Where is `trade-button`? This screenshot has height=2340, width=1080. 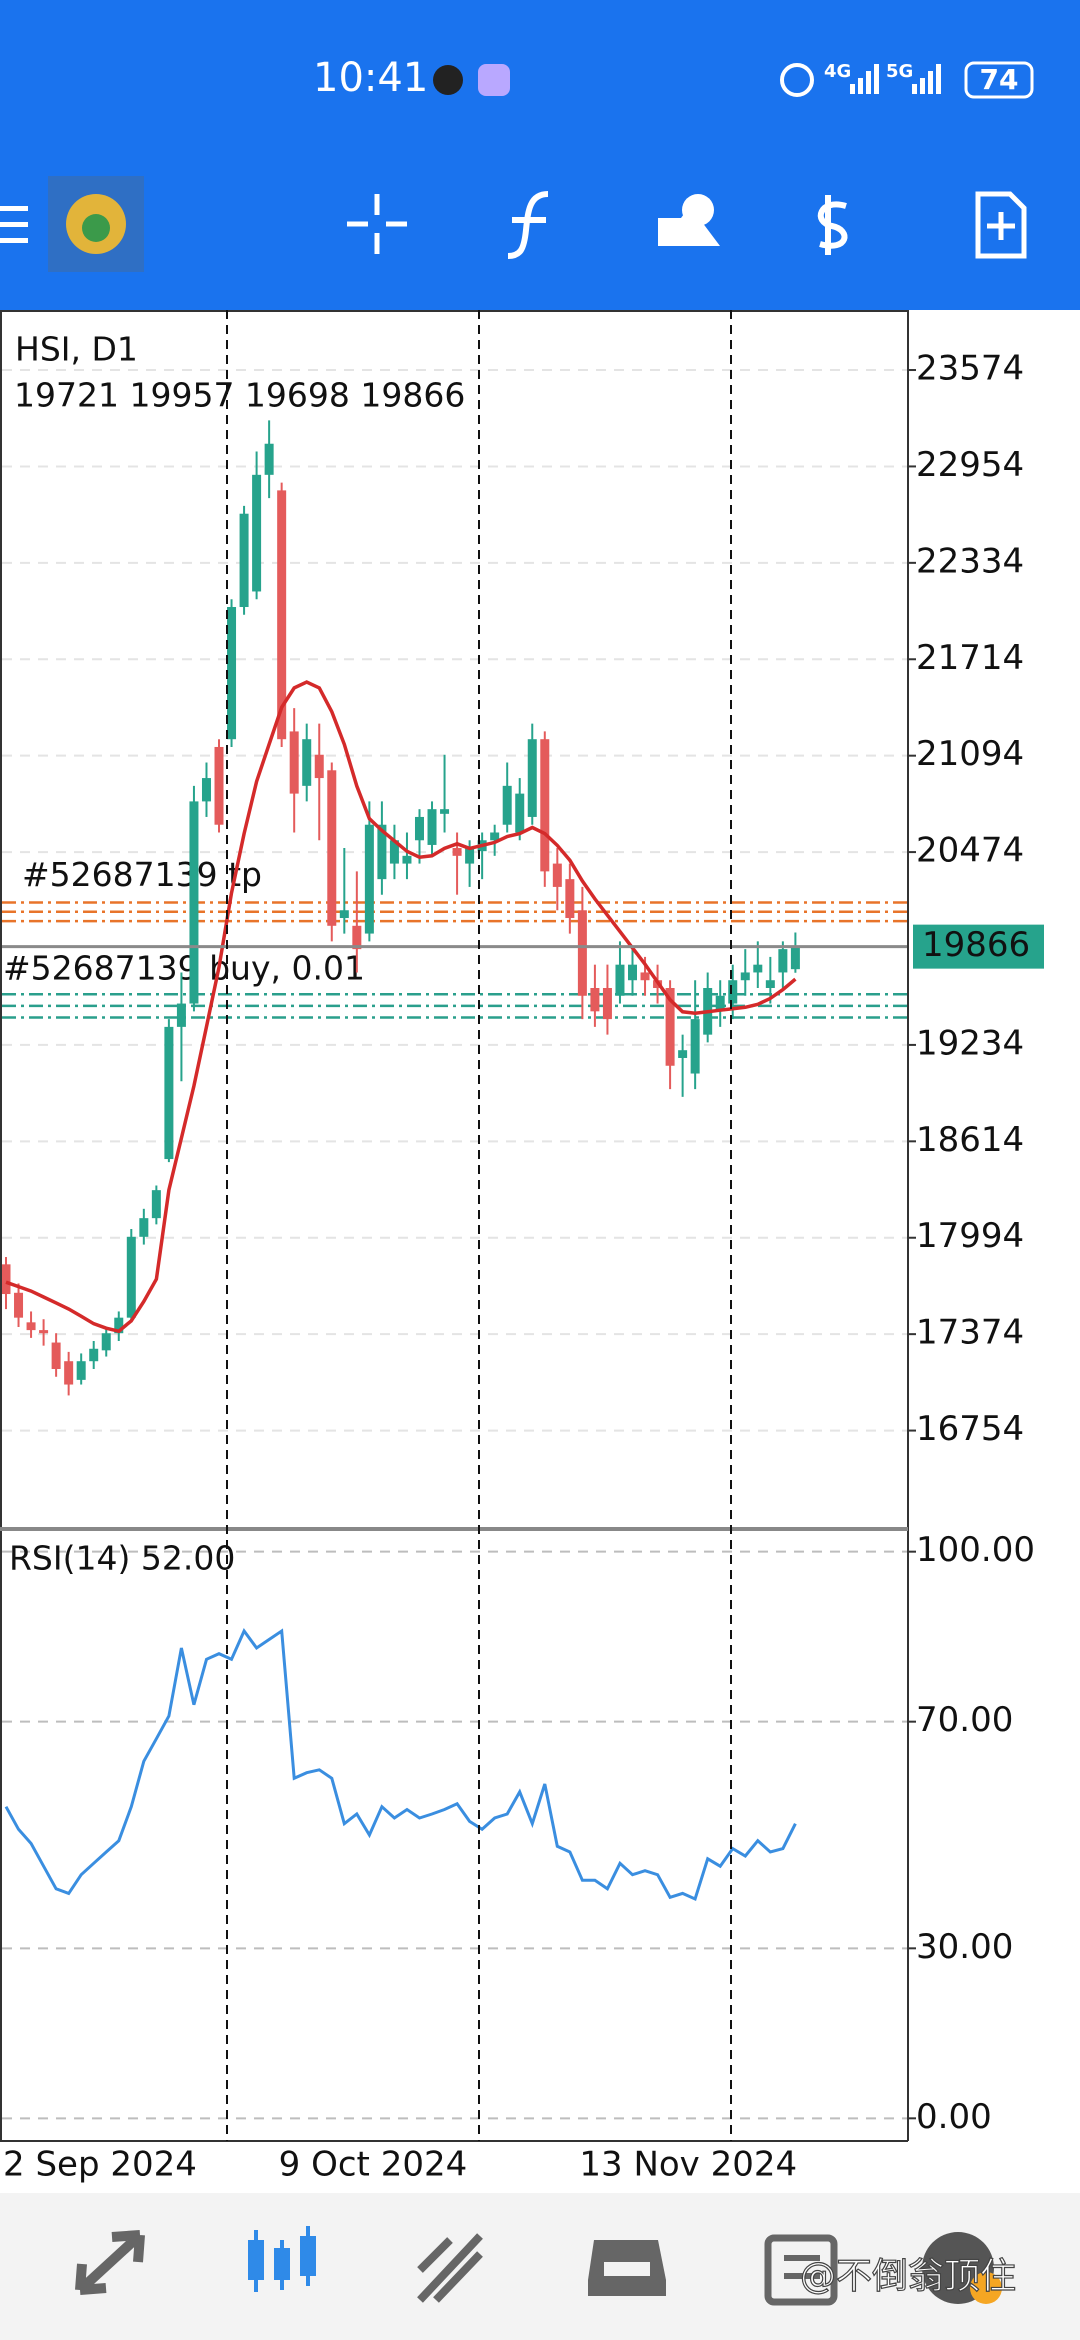 trade-button is located at coordinates (832, 225).